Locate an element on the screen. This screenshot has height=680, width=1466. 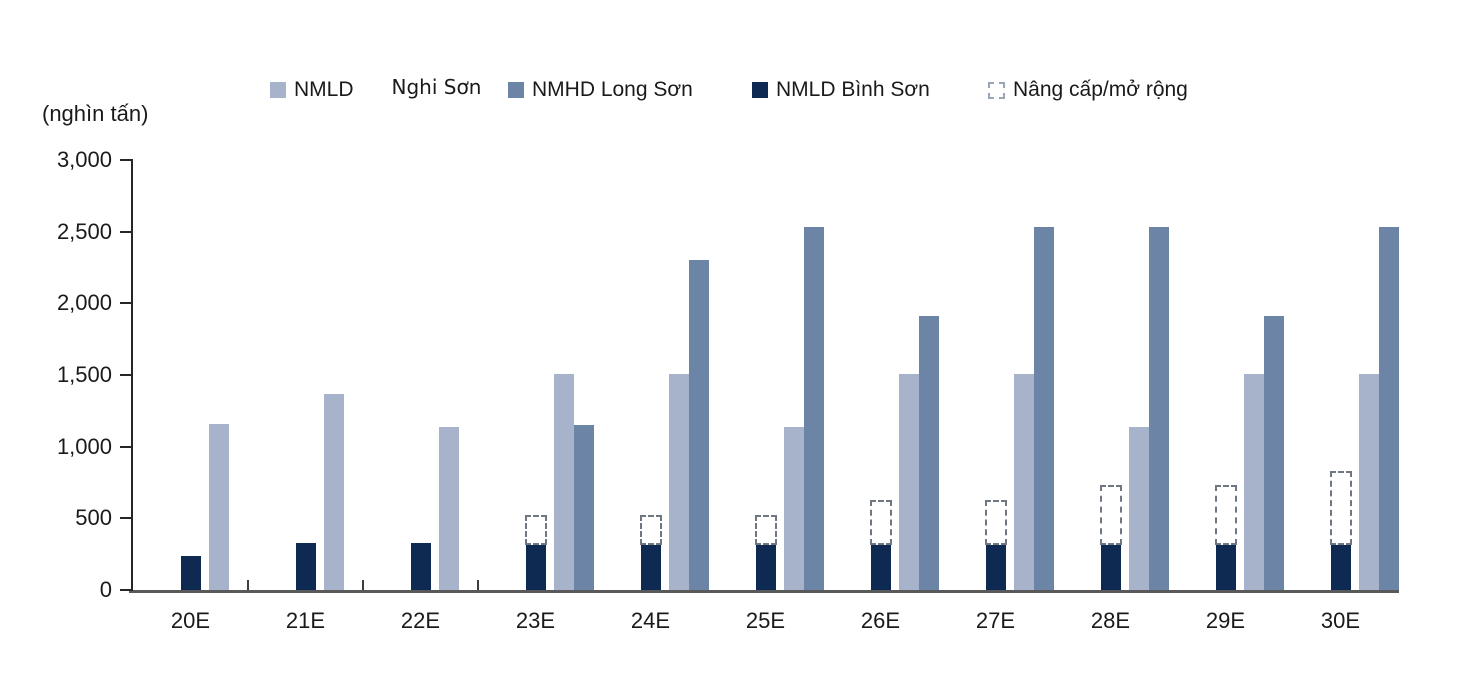
y-tick-label: 1,500 is located at coordinates (84, 374).